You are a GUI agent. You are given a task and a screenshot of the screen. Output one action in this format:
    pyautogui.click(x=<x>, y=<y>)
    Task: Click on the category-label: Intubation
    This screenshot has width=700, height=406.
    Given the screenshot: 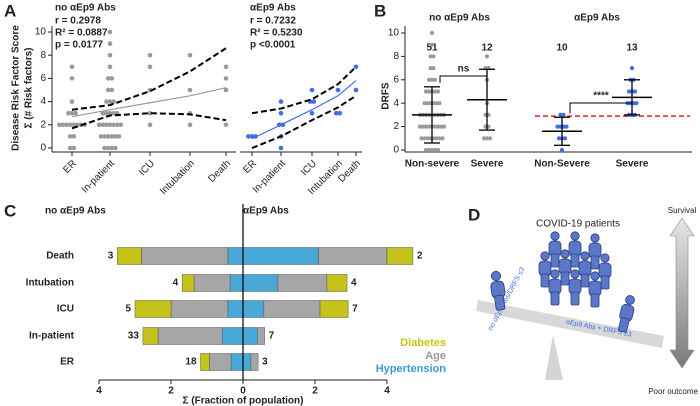 What is the action you would take?
    pyautogui.click(x=50, y=283)
    